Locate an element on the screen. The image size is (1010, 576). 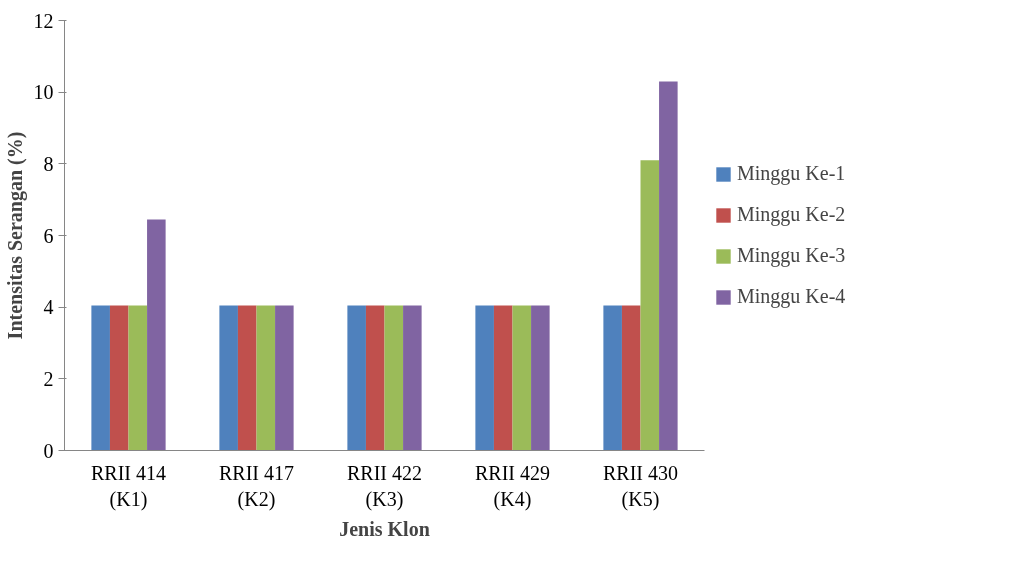
legend-label: Minggu Ke-1 is located at coordinates (791, 173).